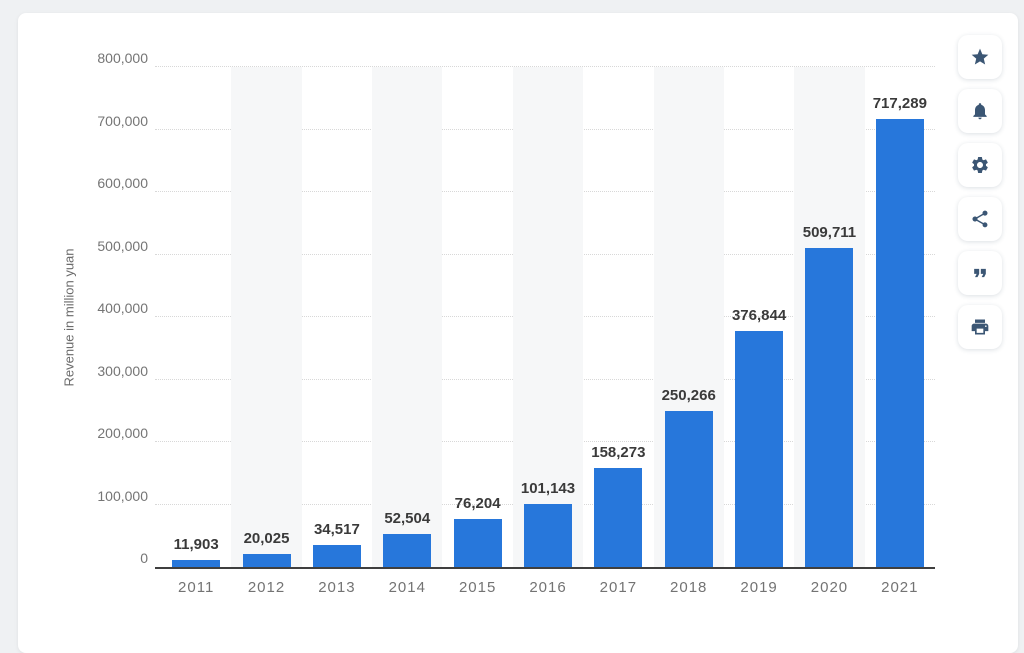 This screenshot has height=653, width=1024. I want to click on bar-value-label: 20,025, so click(266, 539).